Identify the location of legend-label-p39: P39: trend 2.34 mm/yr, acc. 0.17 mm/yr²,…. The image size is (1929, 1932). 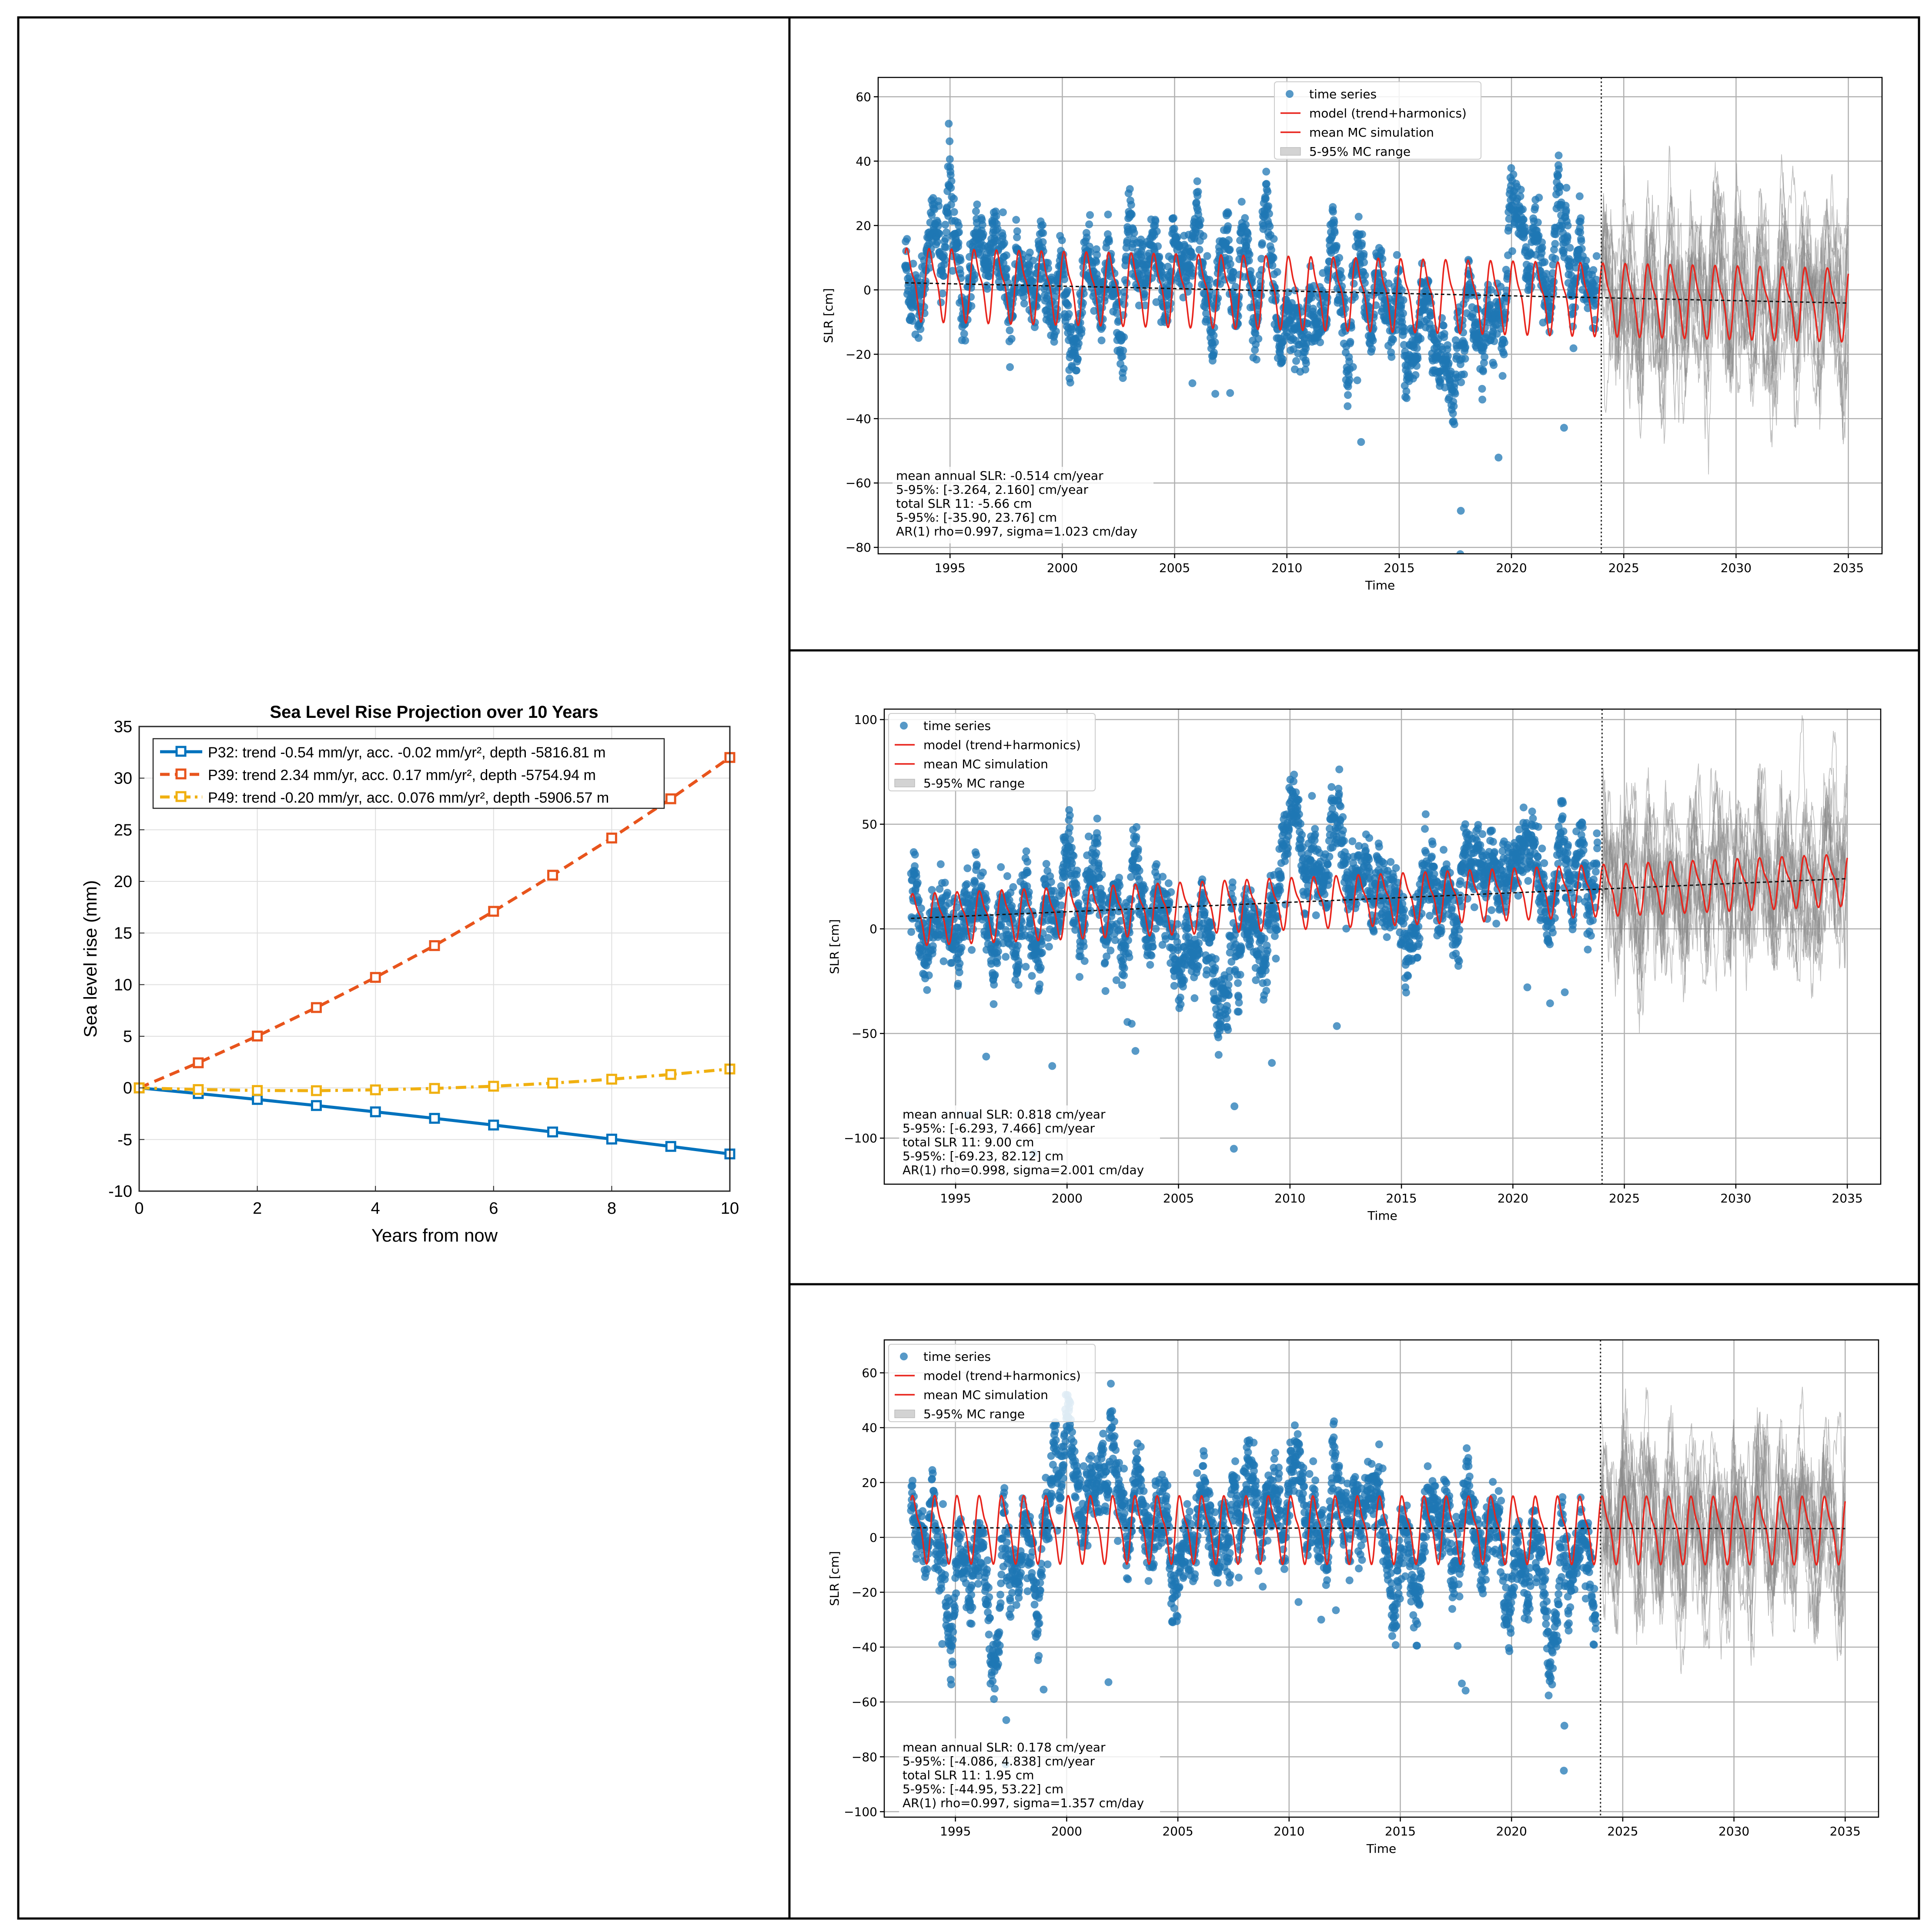
(402, 775).